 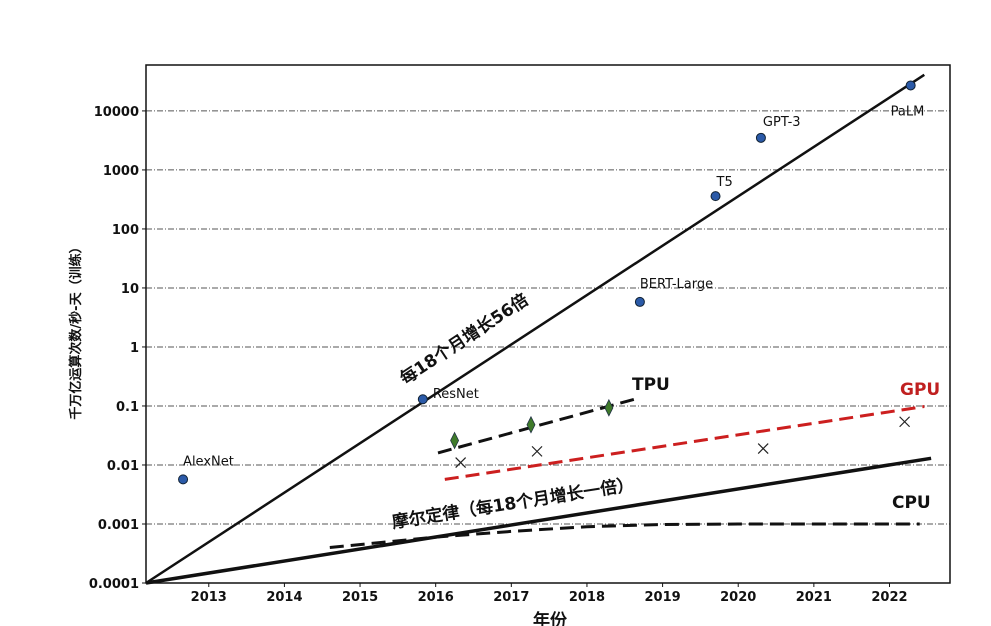 What do you see at coordinates (908, 111) in the screenshot?
I see `model-label: PaLM` at bounding box center [908, 111].